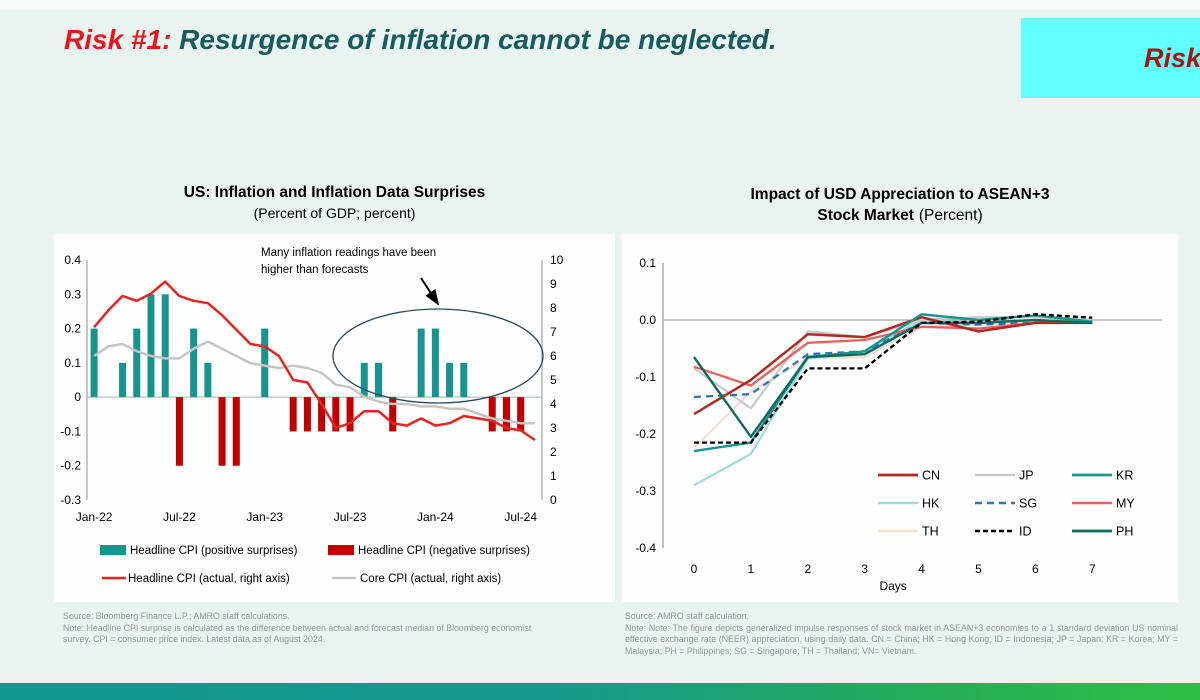 The width and height of the screenshot is (1200, 700). I want to click on series-line-jp, so click(893, 363).